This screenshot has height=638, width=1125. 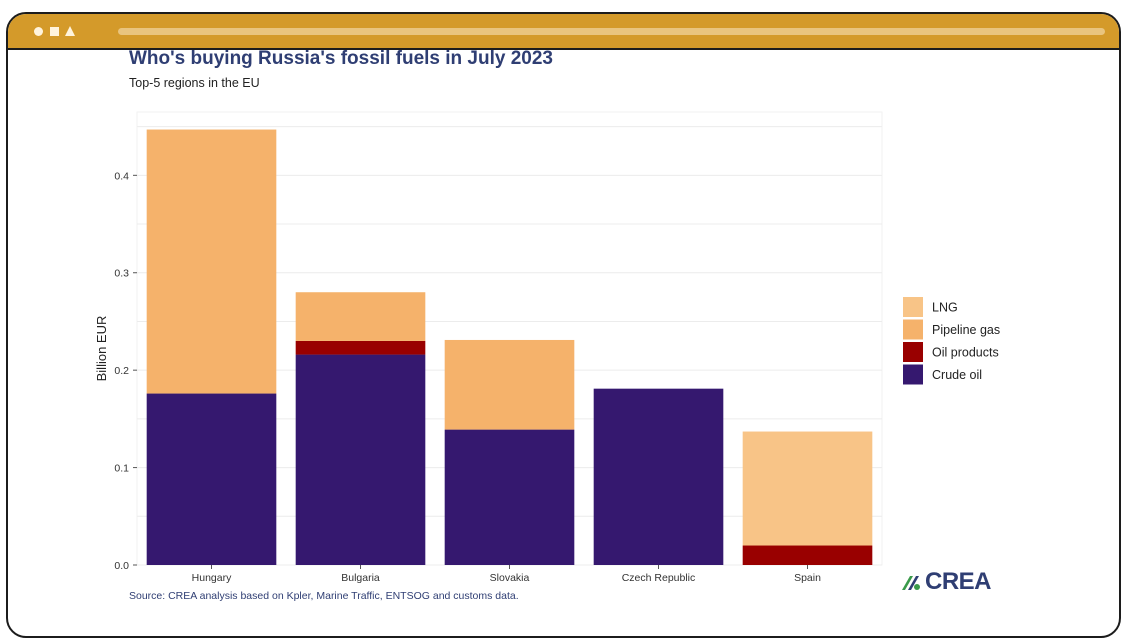 What do you see at coordinates (658, 476) in the screenshot?
I see `bar-crude-oil-czech-republic` at bounding box center [658, 476].